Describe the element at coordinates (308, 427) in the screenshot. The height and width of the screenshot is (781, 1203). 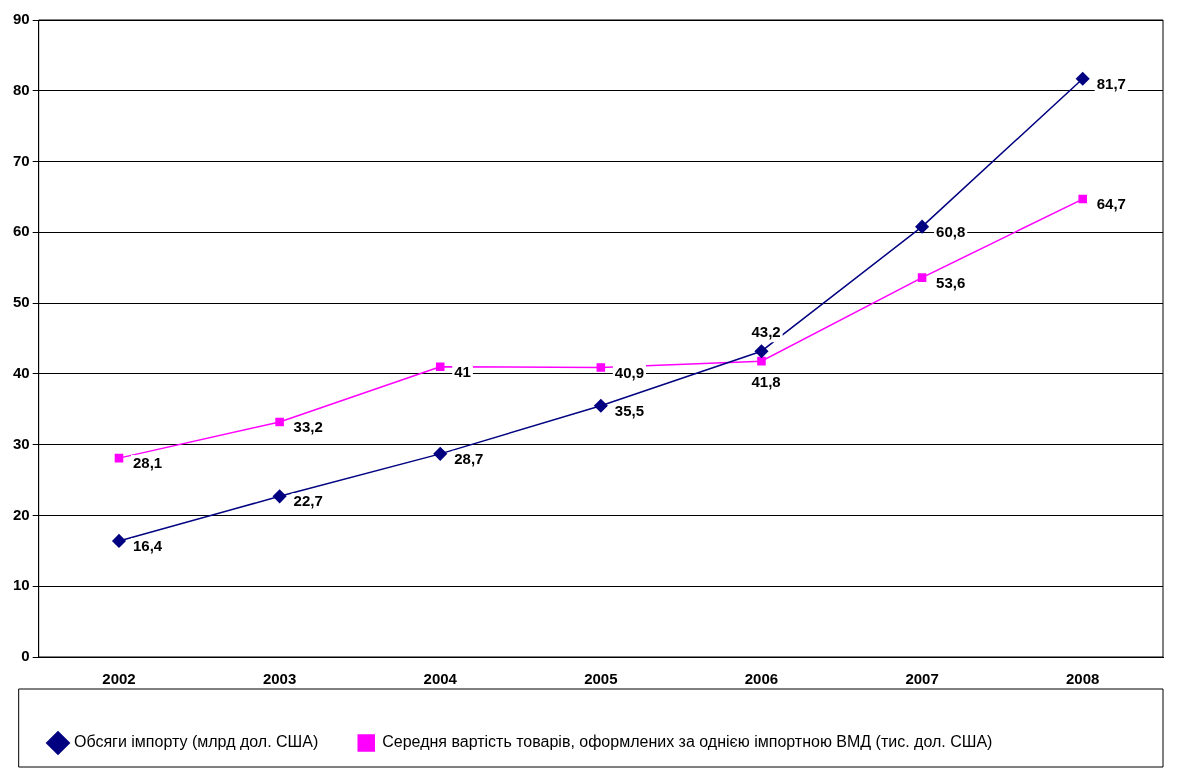
I see `data-label: 33,2` at that location.